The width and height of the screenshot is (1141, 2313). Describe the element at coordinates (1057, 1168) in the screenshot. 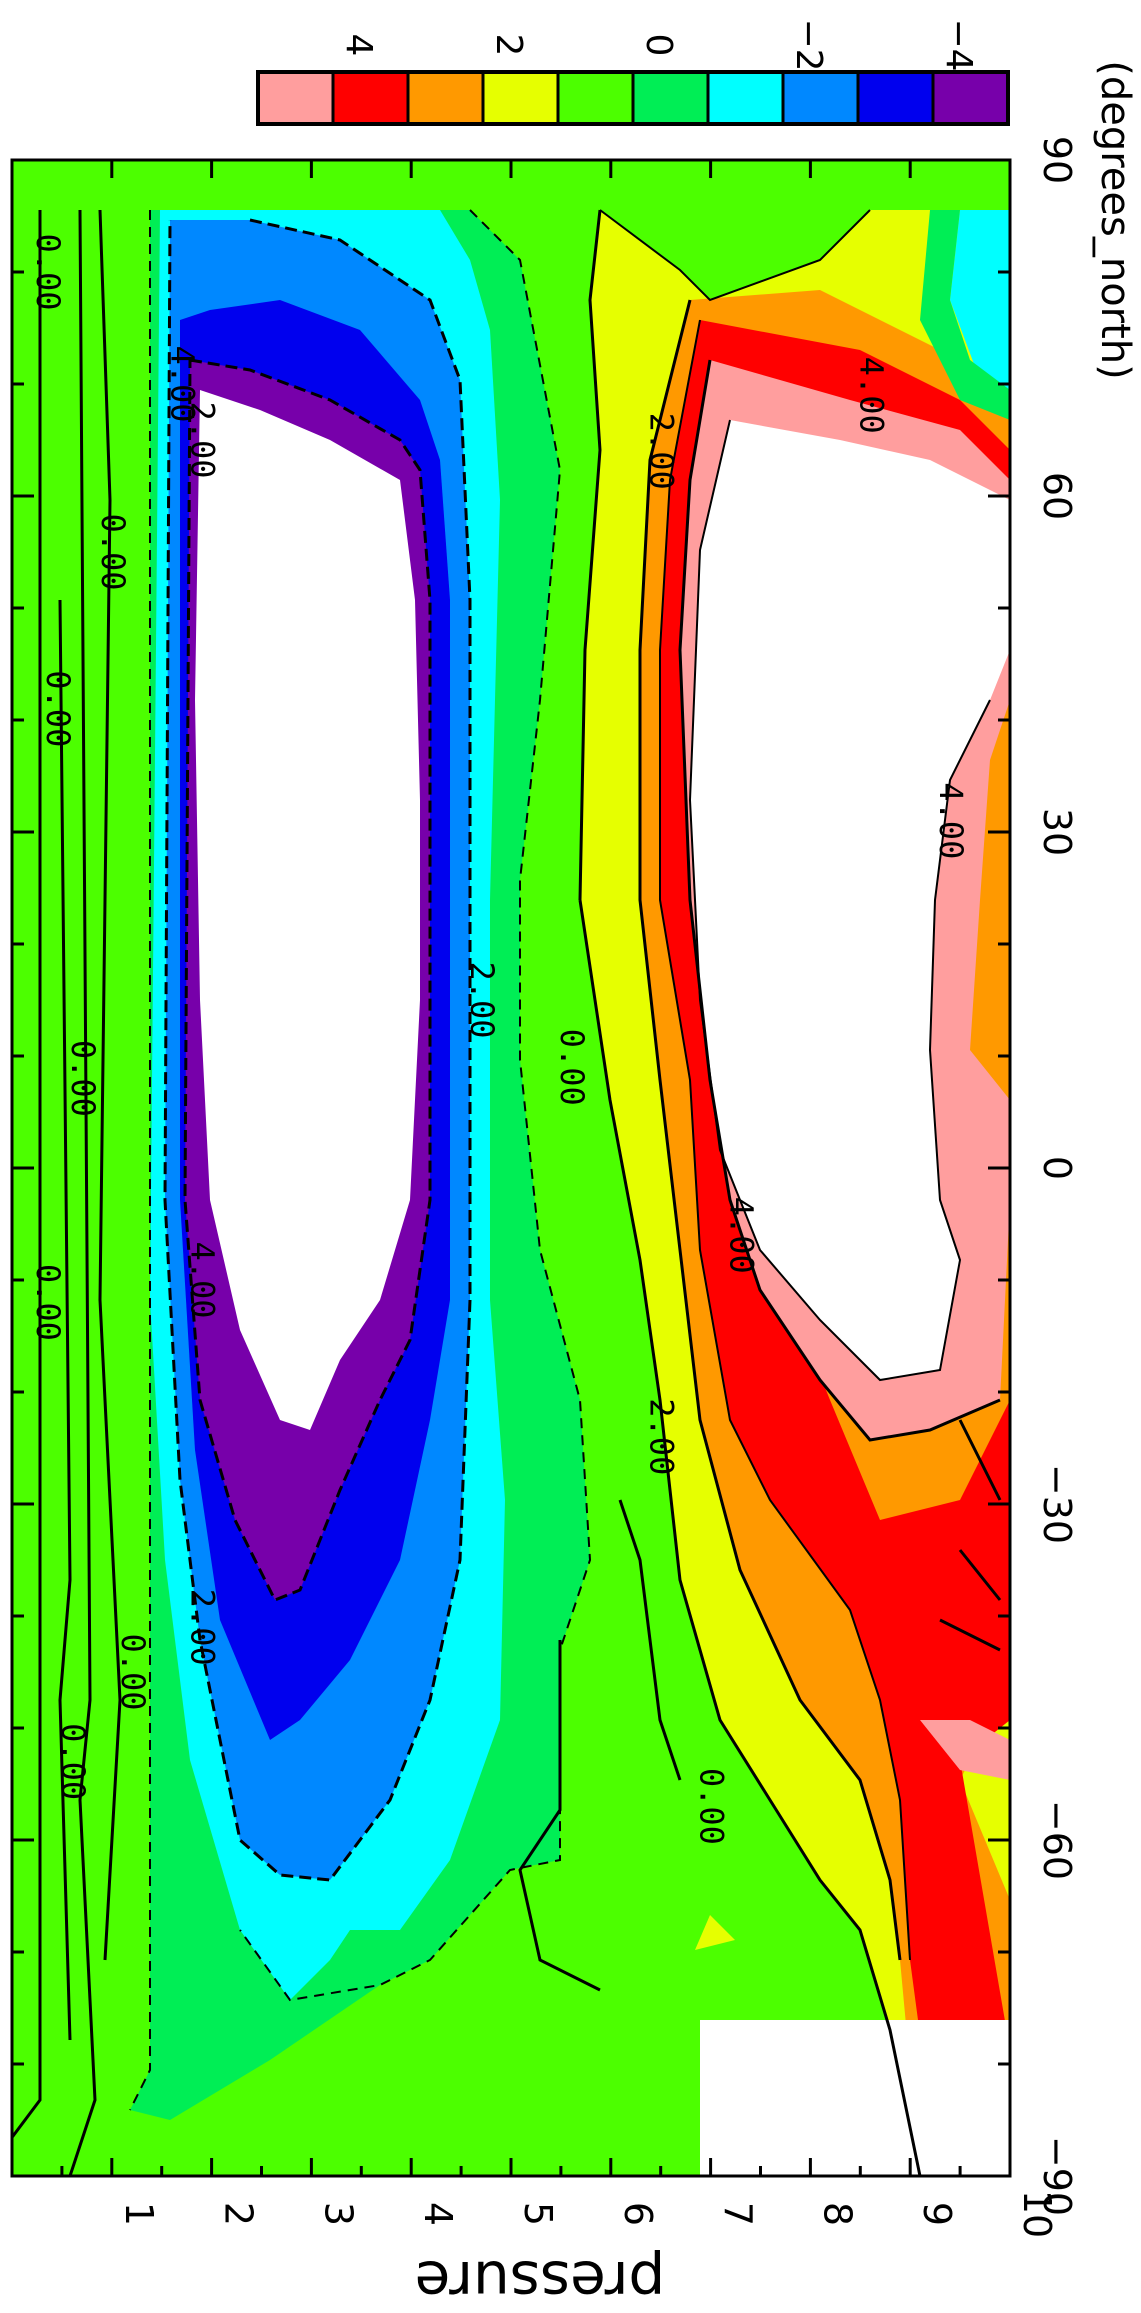

I see `y-tick-label: 0` at that location.